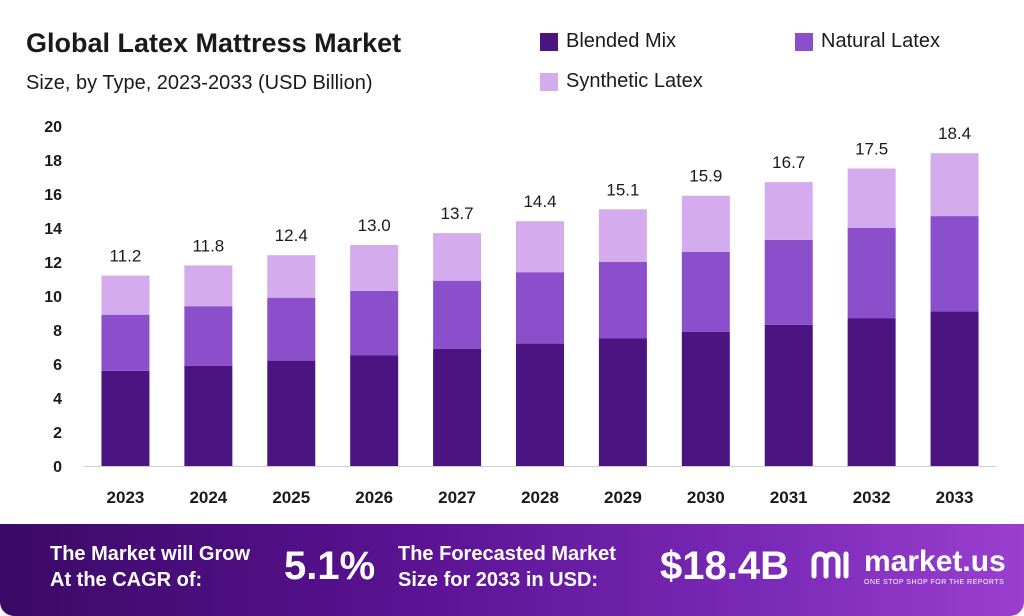 The width and height of the screenshot is (1024, 616). I want to click on chart-subtitle: Size, by Type, 2023-2033 (USD Billion), so click(199, 83).